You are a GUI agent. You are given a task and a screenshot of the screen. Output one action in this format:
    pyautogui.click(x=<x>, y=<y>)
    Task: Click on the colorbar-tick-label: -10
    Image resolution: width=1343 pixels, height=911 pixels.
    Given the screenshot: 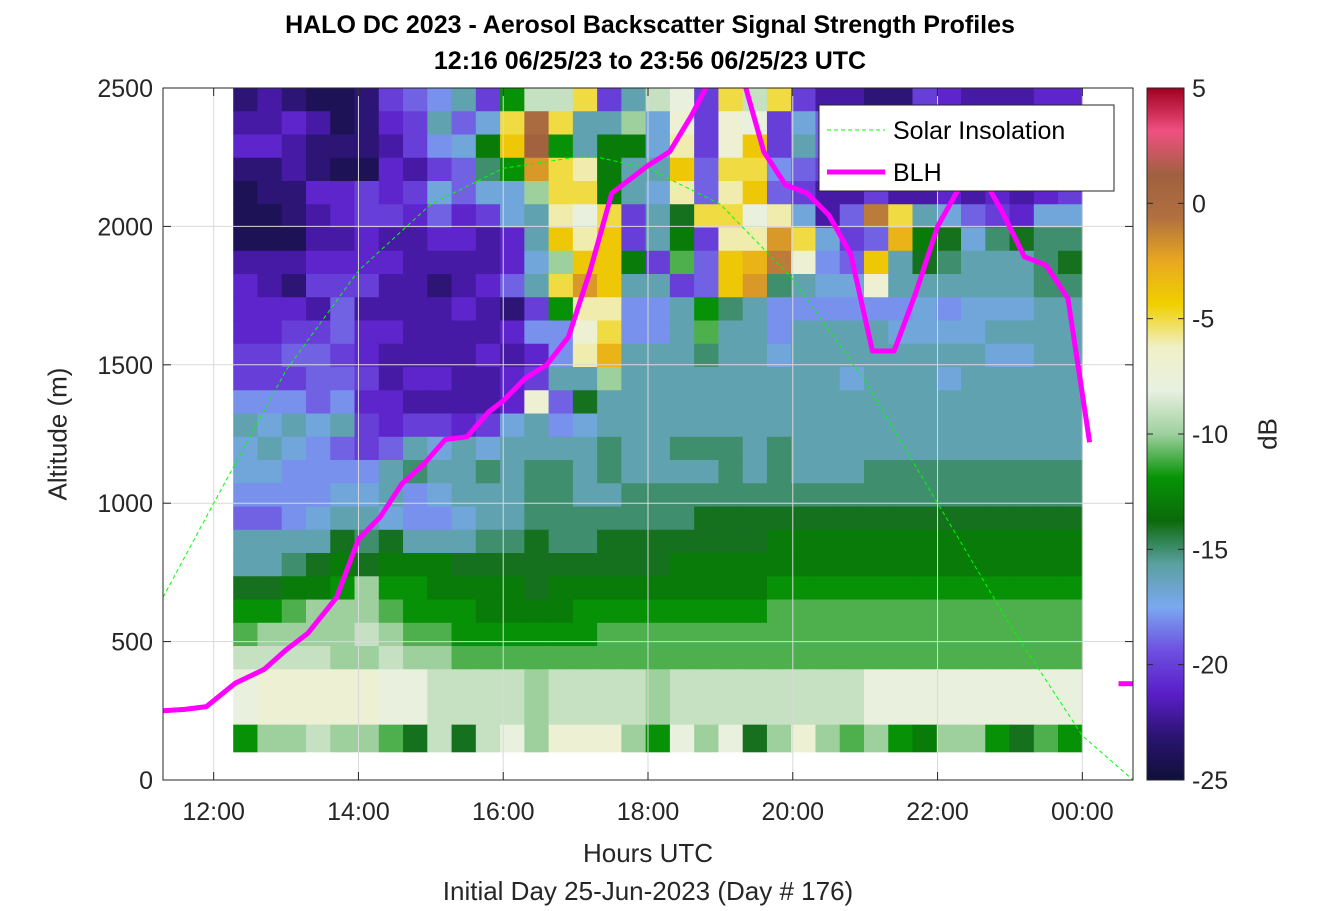 What is the action you would take?
    pyautogui.click(x=1210, y=435)
    